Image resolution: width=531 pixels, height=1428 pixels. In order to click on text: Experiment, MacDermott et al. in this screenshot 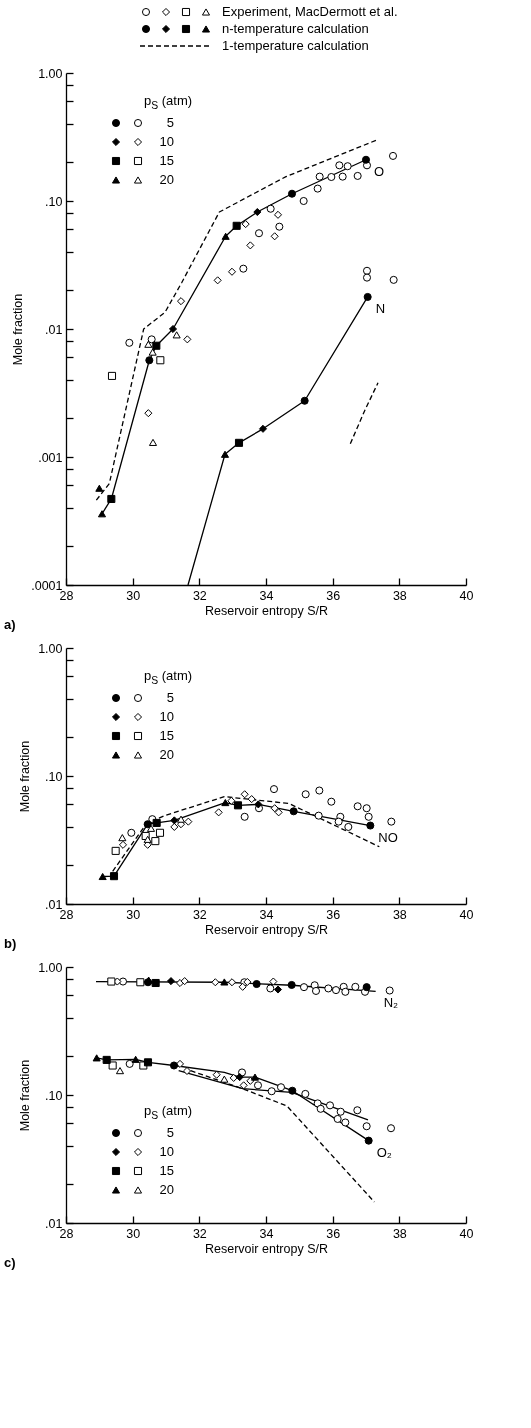, I will do `click(310, 11)`.